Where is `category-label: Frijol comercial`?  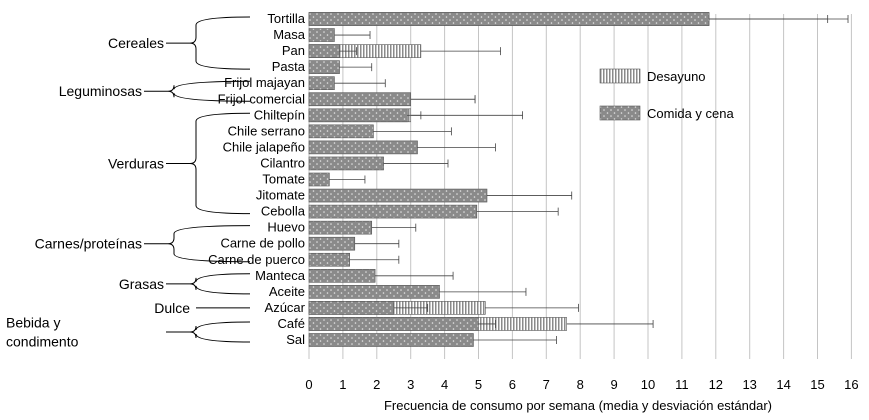 category-label: Frijol comercial is located at coordinates (262, 98).